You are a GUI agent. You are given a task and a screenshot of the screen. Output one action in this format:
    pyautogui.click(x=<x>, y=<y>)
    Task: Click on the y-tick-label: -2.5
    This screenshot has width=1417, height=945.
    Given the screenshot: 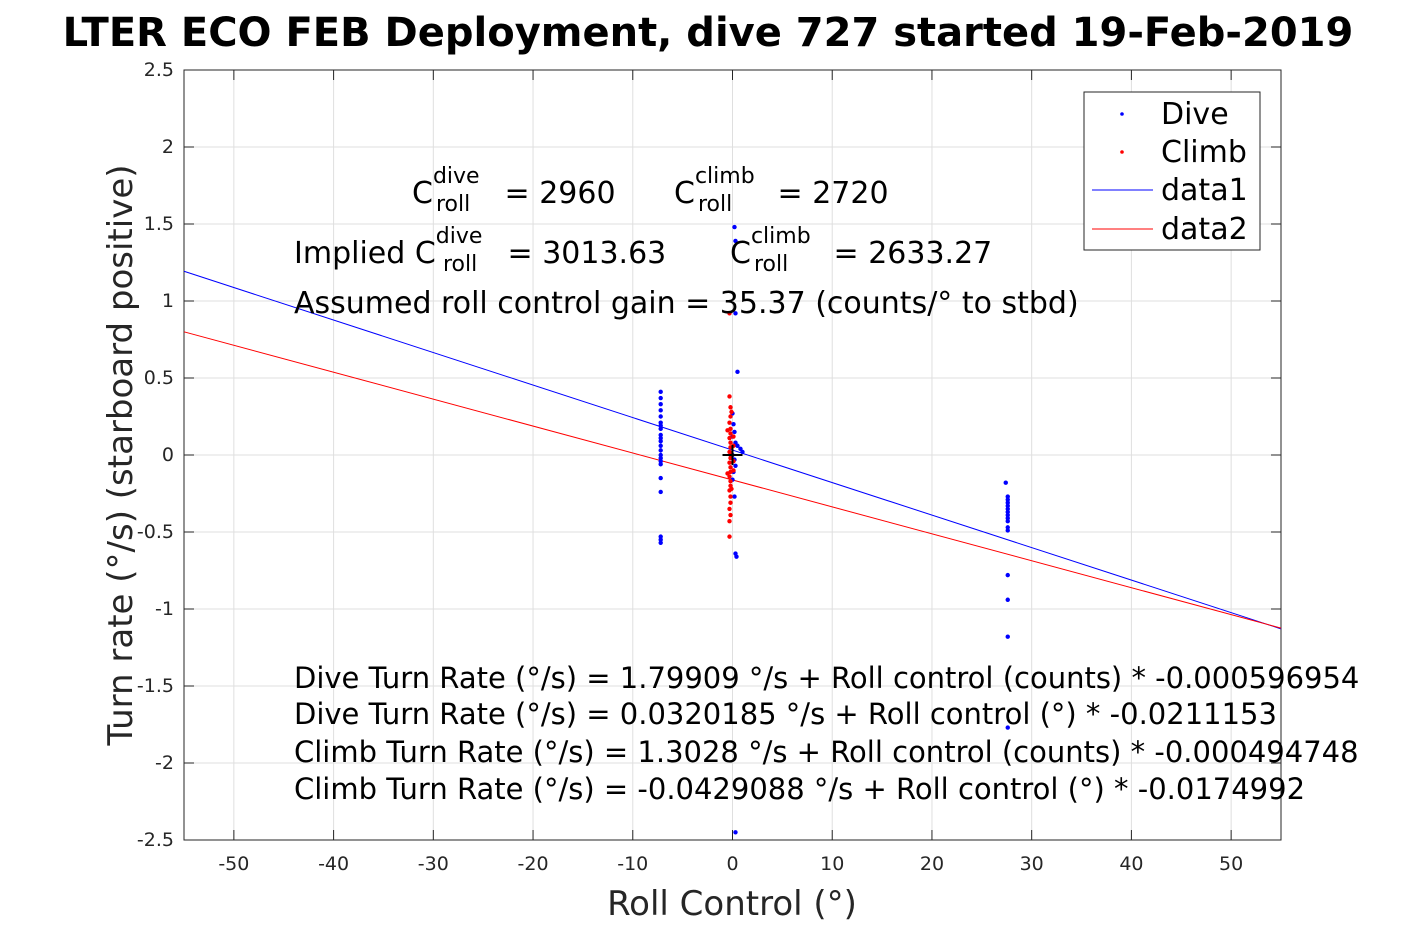 What is the action you would take?
    pyautogui.click(x=155, y=840)
    